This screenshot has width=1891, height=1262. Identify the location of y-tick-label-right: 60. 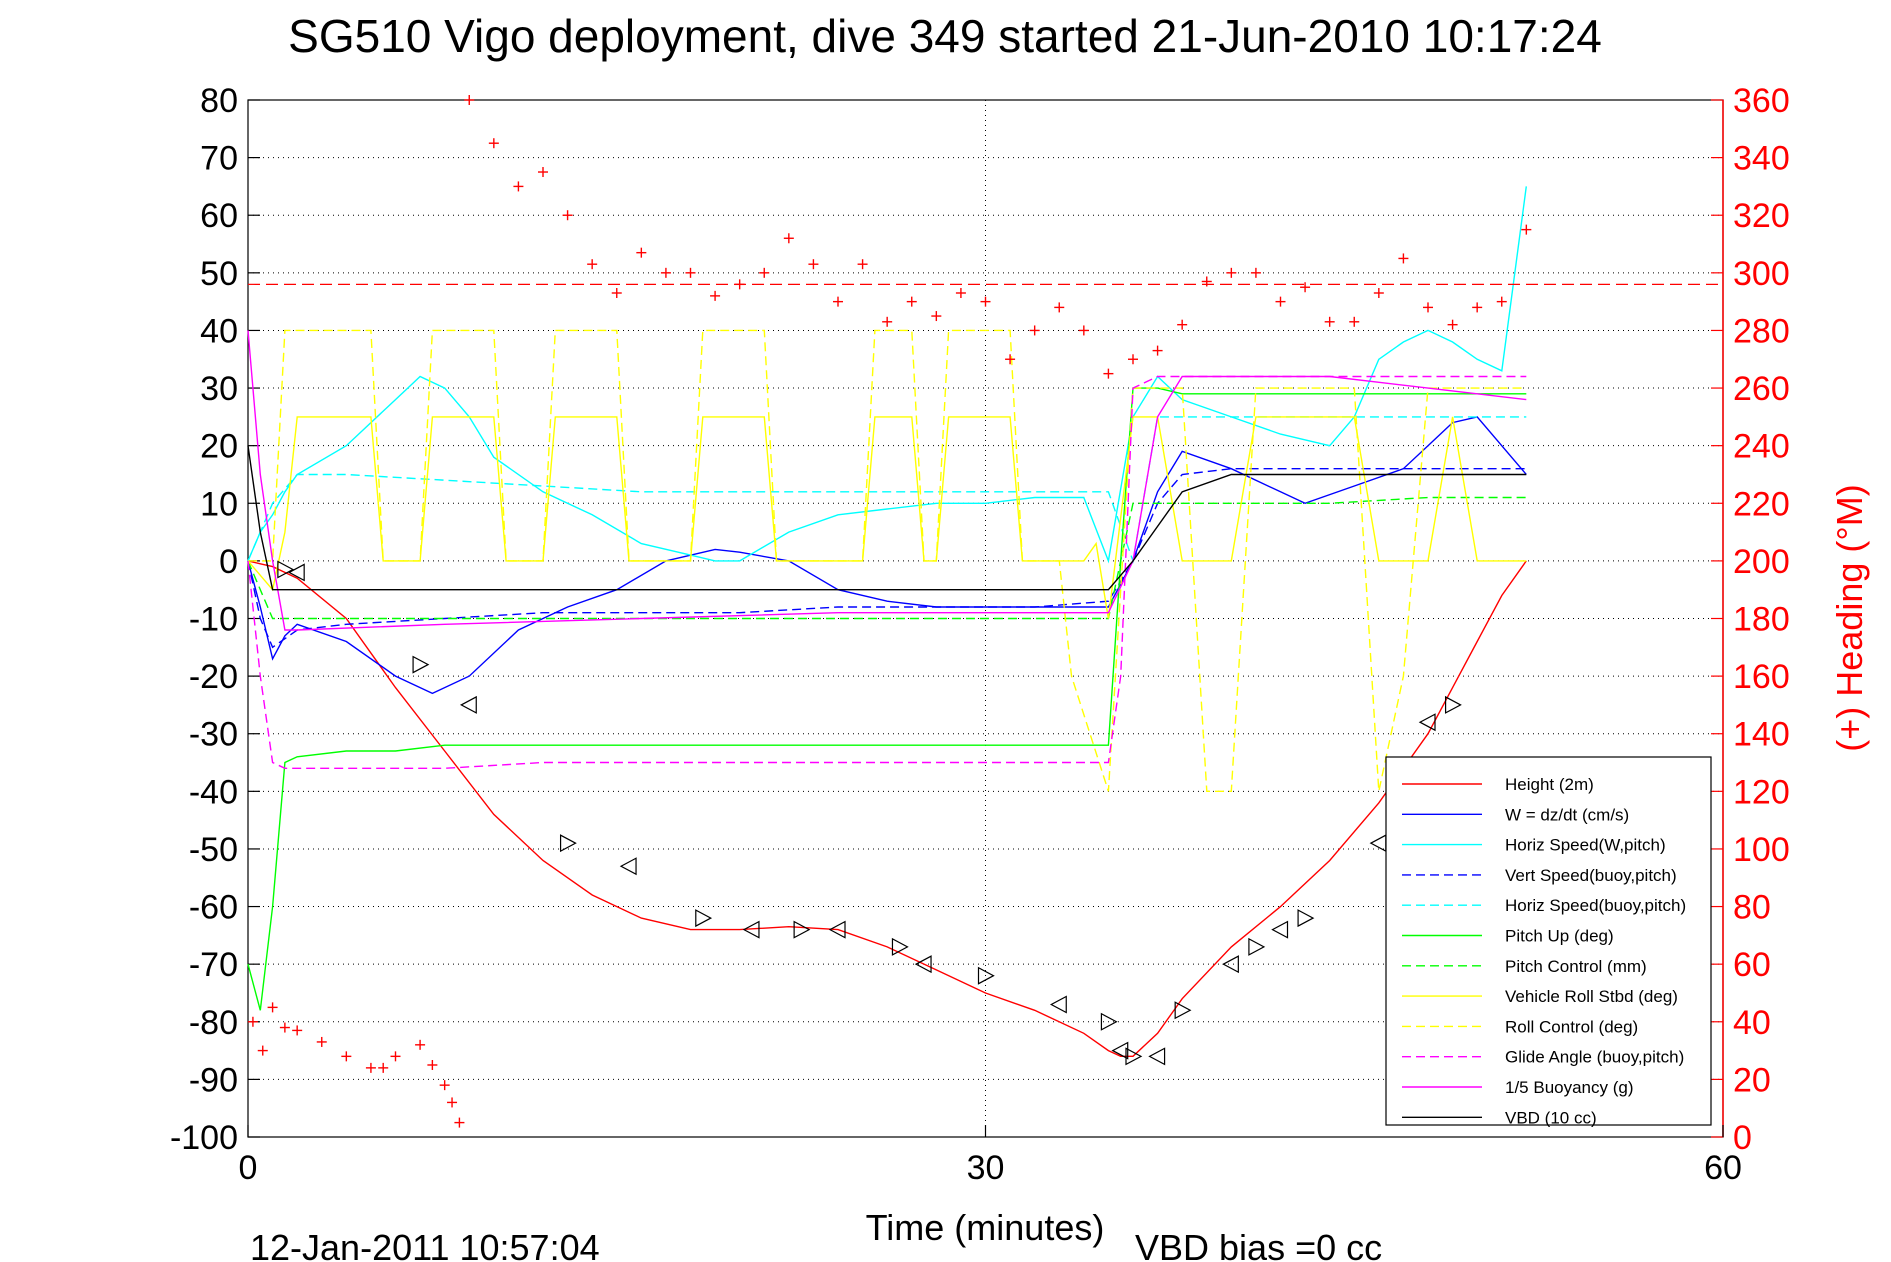
(1752, 965).